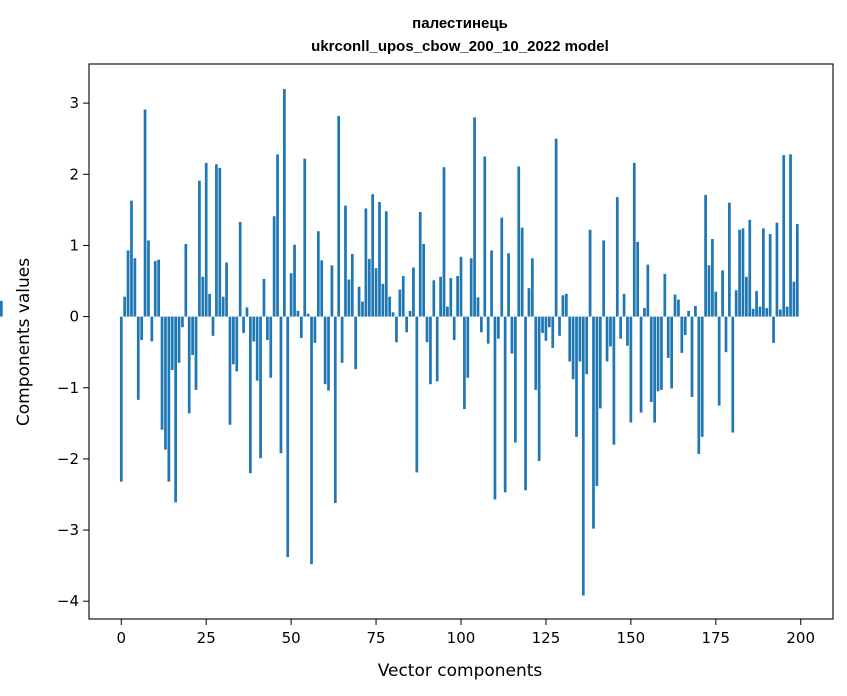 The image size is (847, 696). What do you see at coordinates (715, 638) in the screenshot?
I see `x-tick-label: 175` at bounding box center [715, 638].